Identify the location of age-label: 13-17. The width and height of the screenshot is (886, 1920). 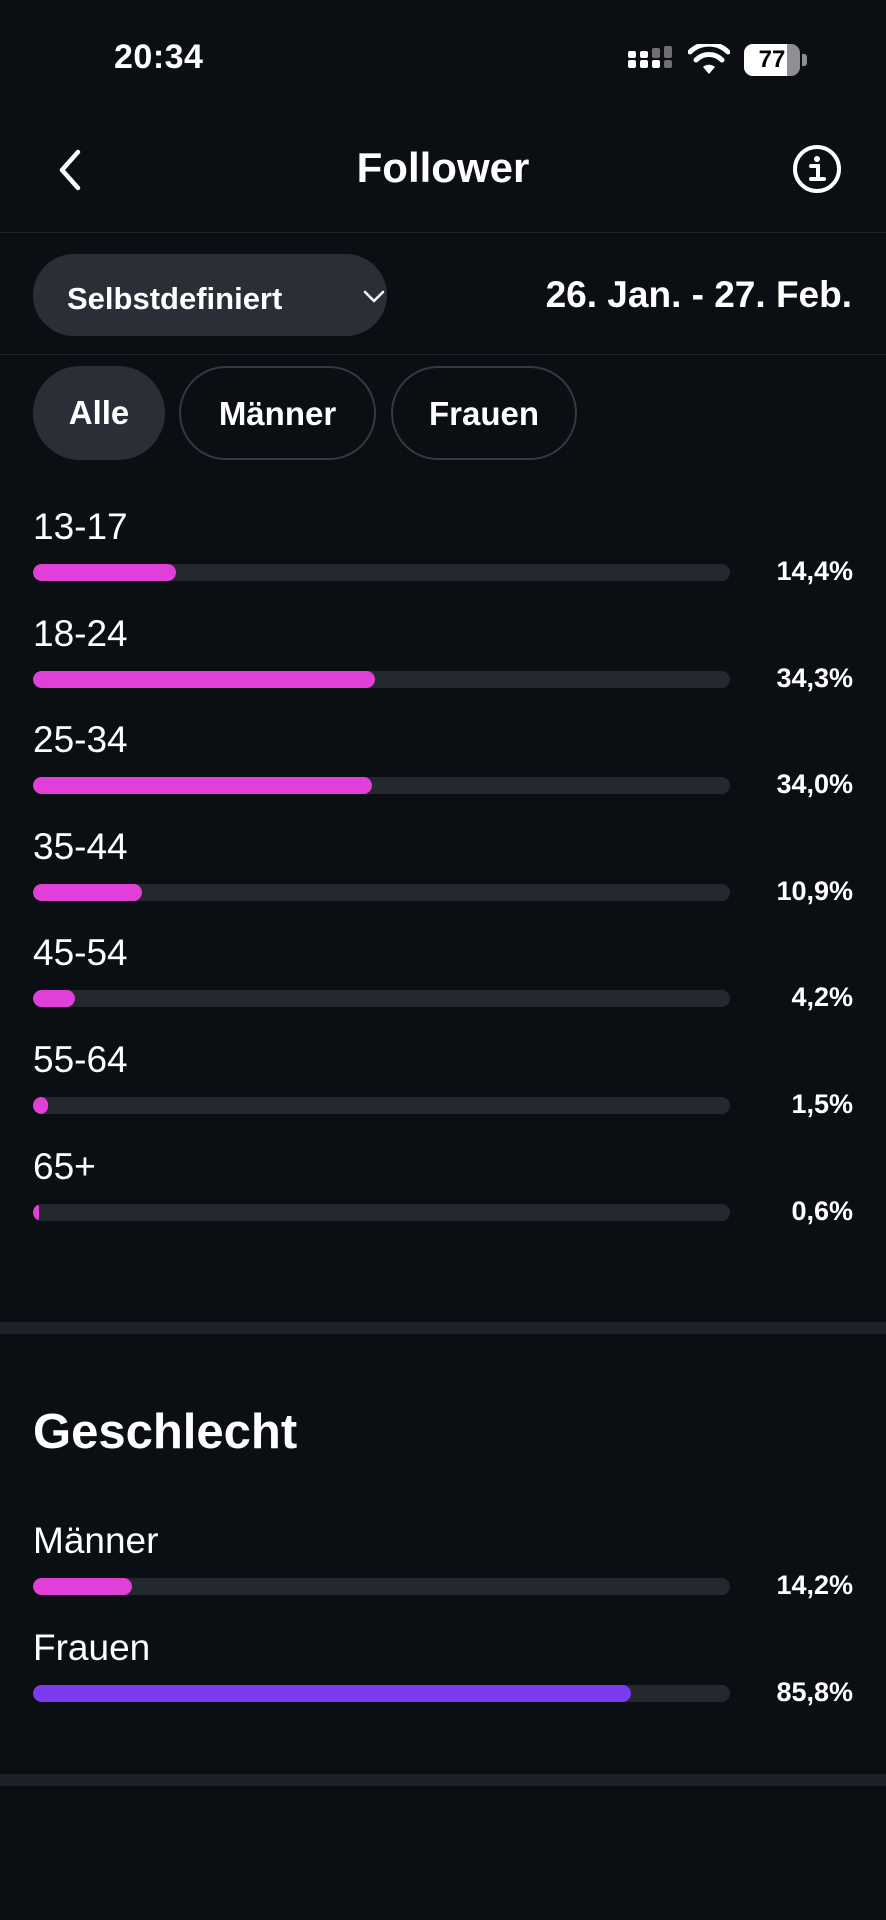
(80, 526).